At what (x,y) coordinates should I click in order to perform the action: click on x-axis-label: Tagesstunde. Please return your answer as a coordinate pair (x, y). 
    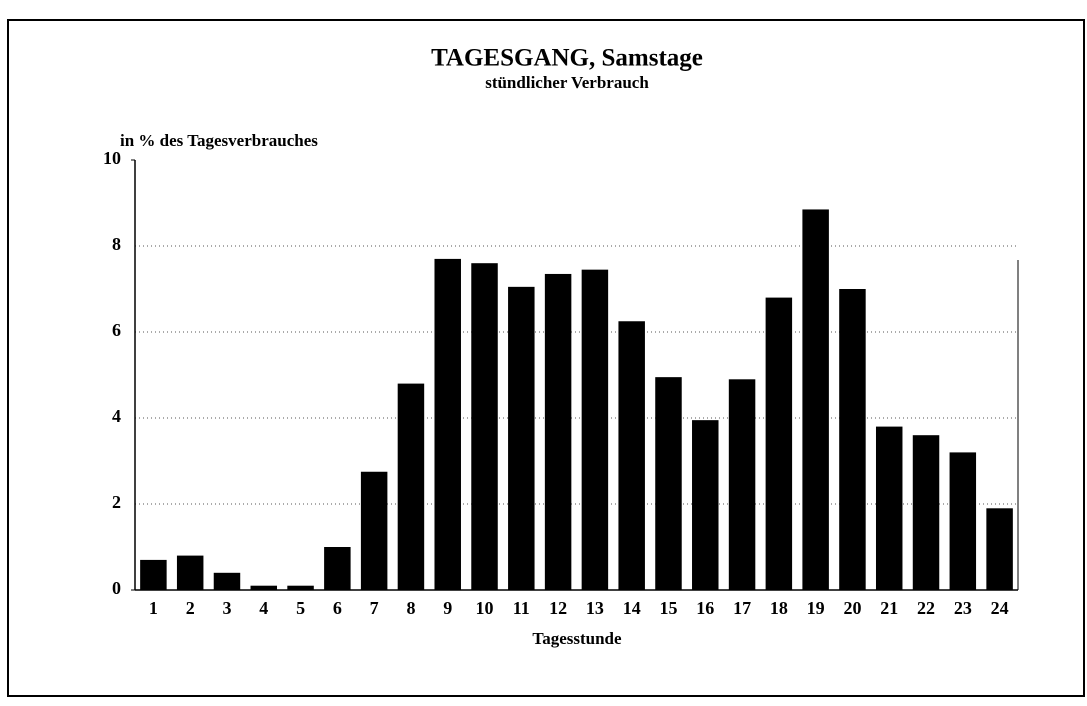
    Looking at the image, I should click on (577, 638).